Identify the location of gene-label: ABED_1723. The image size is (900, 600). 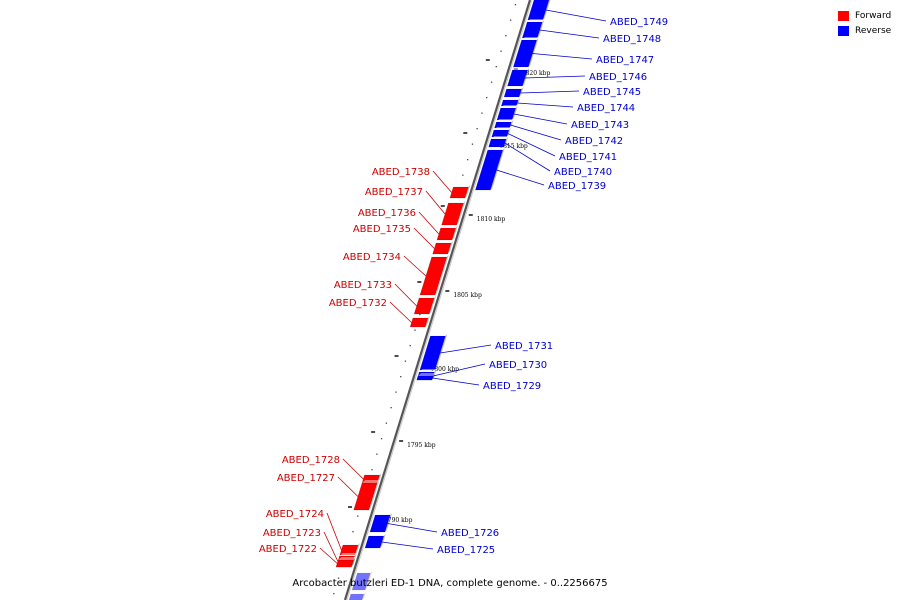
(292, 533).